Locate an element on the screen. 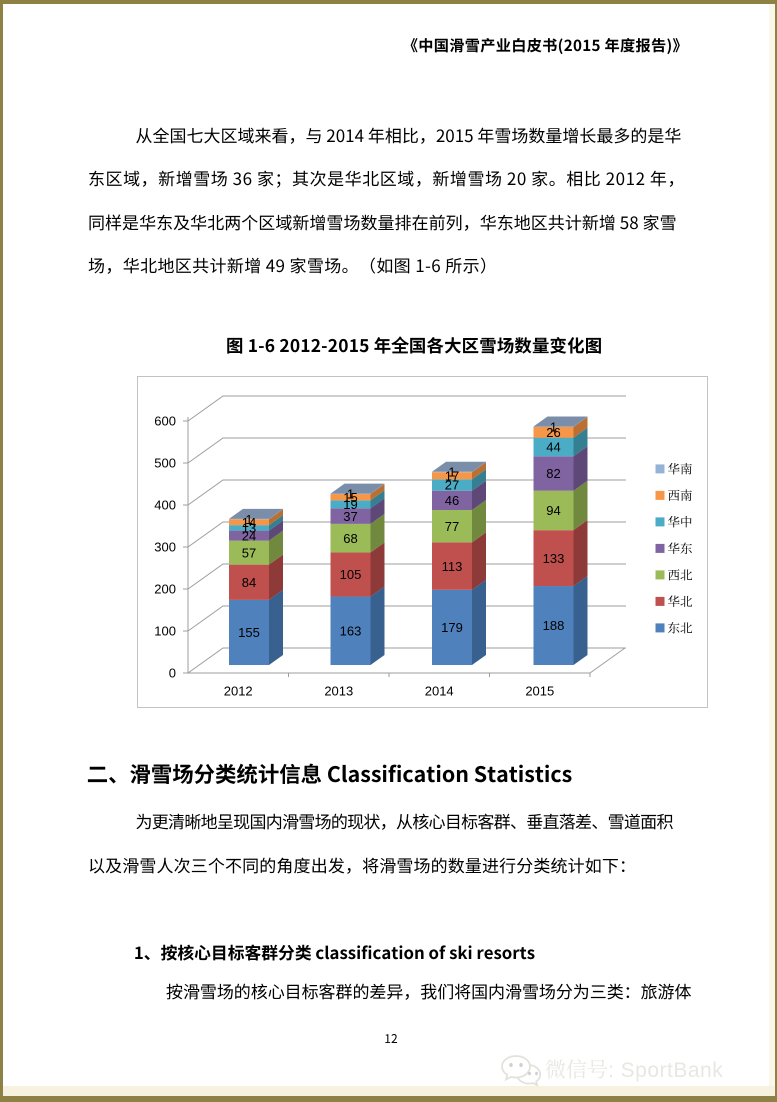 The width and height of the screenshot is (777, 1102). svg-text: 26 is located at coordinates (553, 432).